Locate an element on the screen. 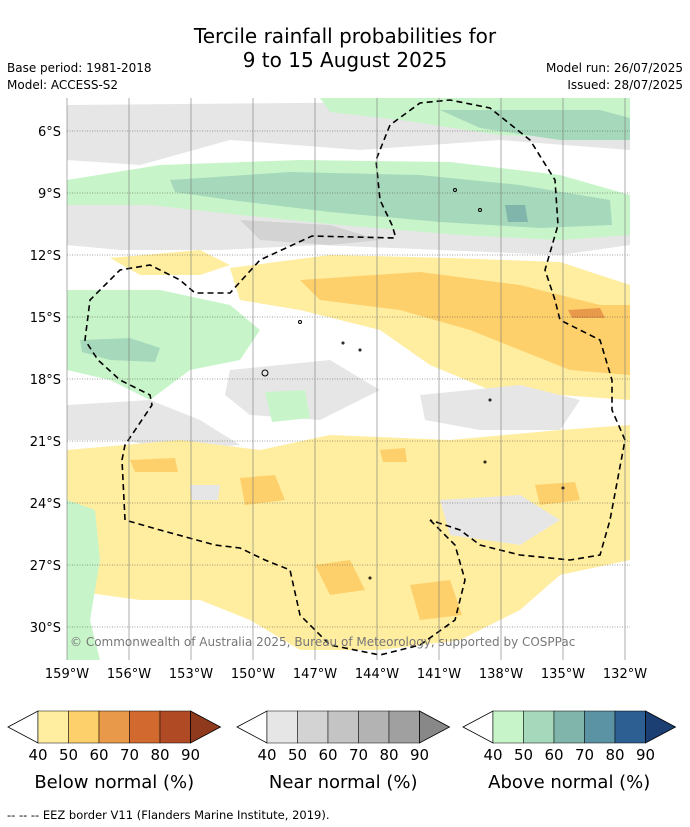  lat-tick: 15°S is located at coordinates (45, 318).